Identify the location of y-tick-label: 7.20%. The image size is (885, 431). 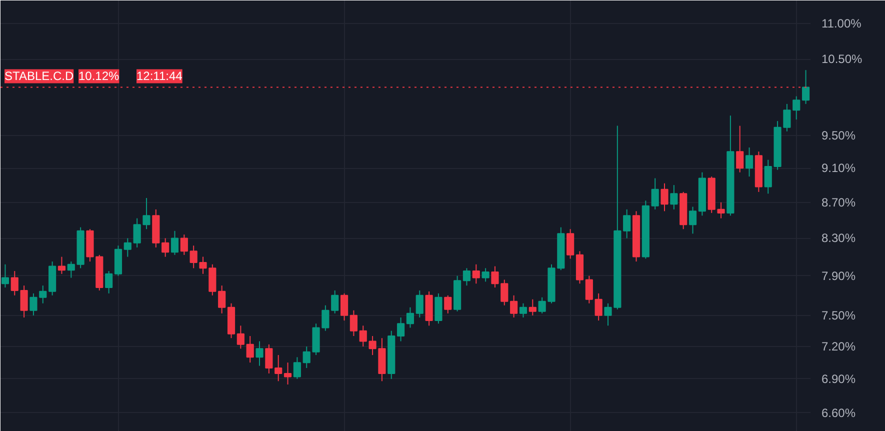
(839, 347).